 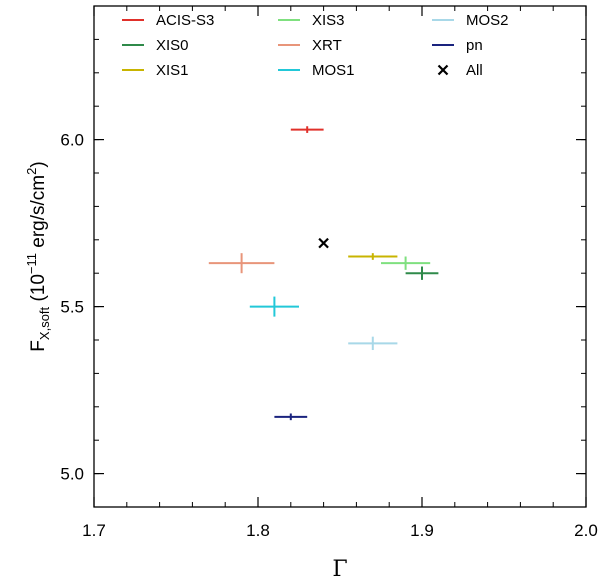 What do you see at coordinates (38, 164) in the screenshot?
I see `y-axis-title-close: )` at bounding box center [38, 164].